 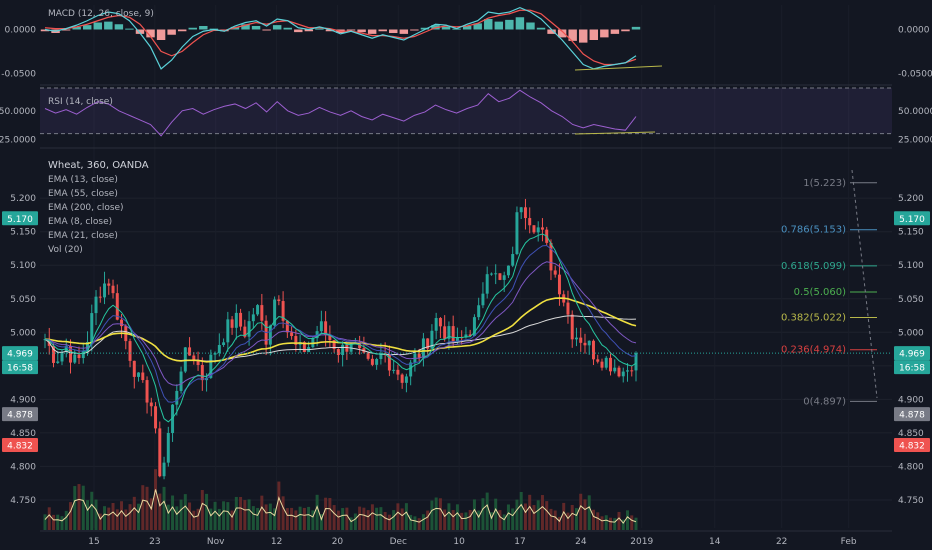 I want to click on time-axis-tick: 22, so click(x=781, y=542).